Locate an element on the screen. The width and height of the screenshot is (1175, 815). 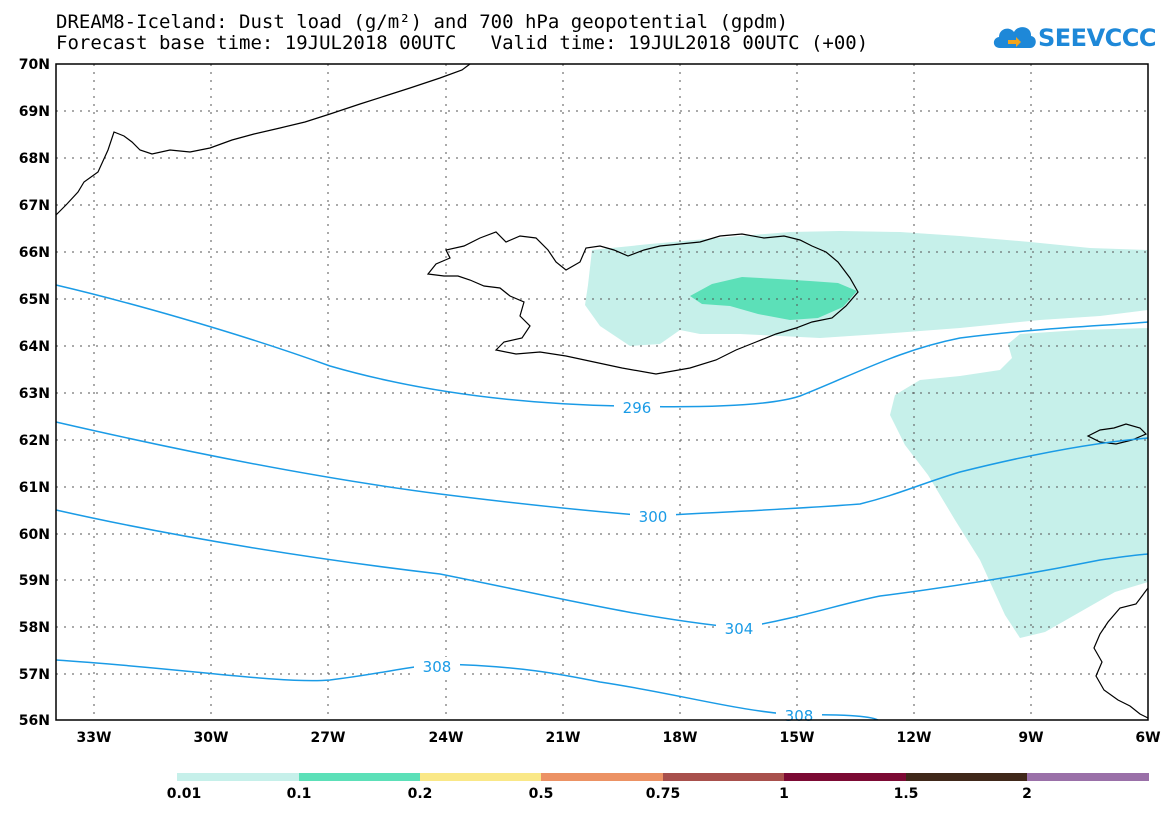
seevccc-logo: SEEVCCC is located at coordinates (1073, 38).